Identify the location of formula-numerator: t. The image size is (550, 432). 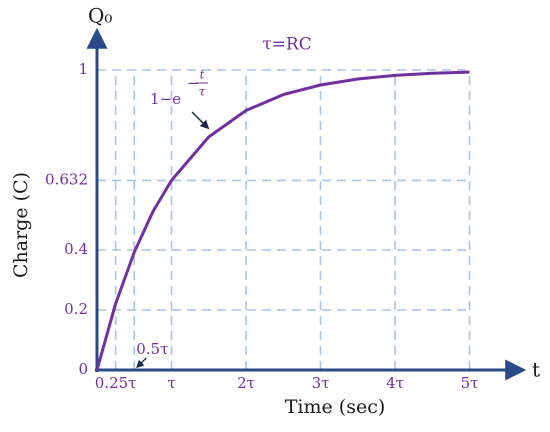
(202, 75).